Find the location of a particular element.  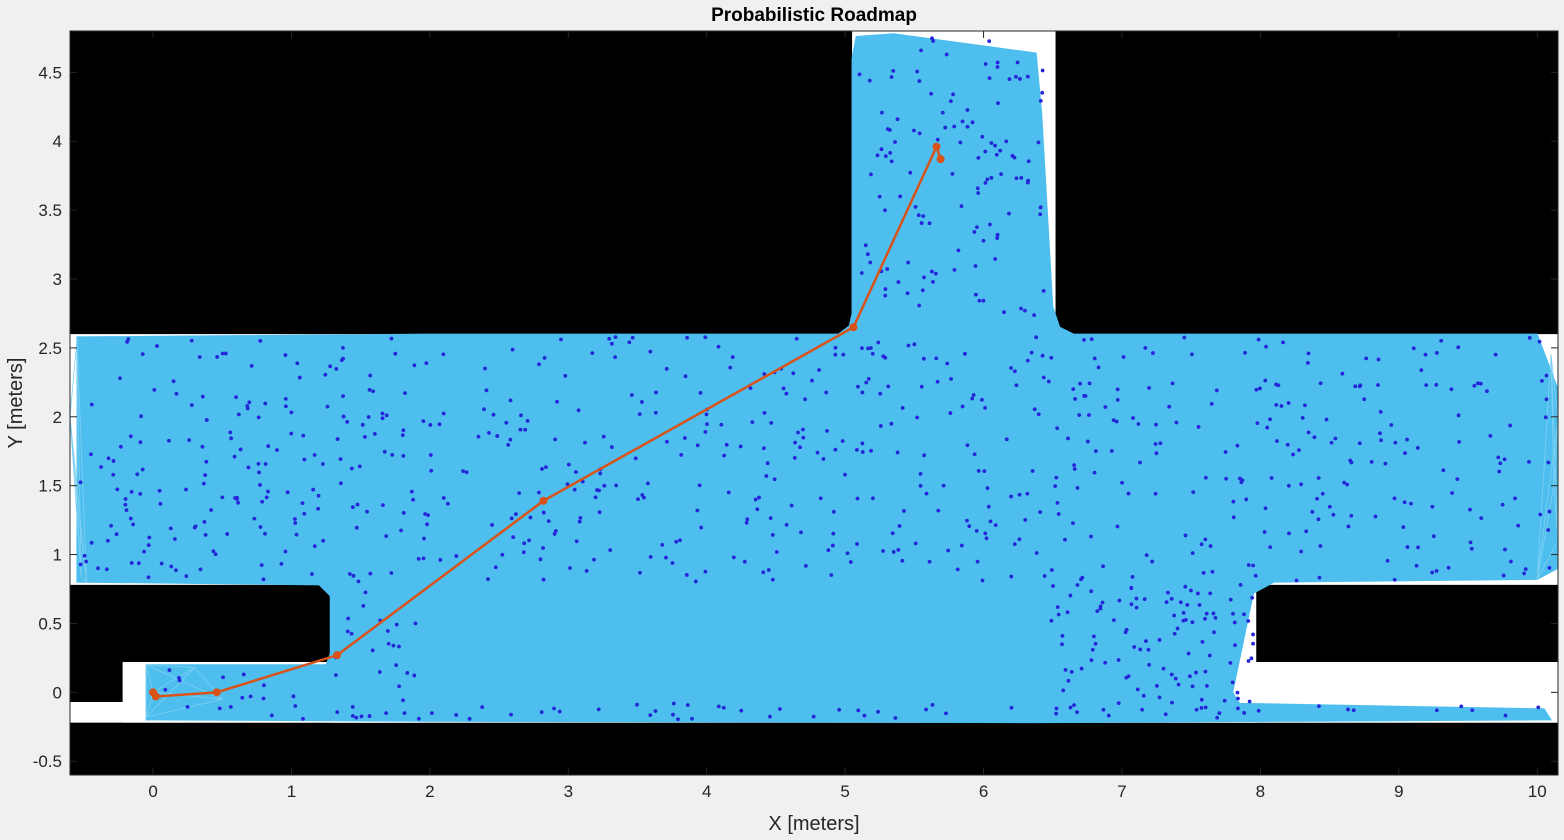

x-tick-label: 7 is located at coordinates (1121, 791).